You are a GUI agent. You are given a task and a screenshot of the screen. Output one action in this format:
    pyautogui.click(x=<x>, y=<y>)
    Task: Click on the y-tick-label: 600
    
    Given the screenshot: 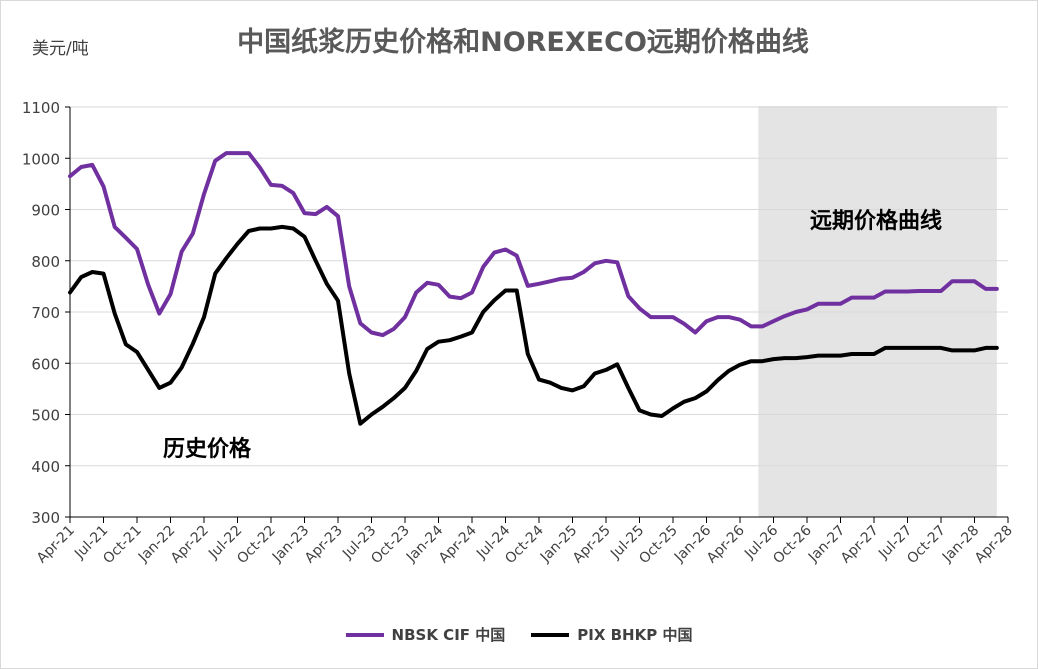 What is the action you would take?
    pyautogui.click(x=45, y=364)
    